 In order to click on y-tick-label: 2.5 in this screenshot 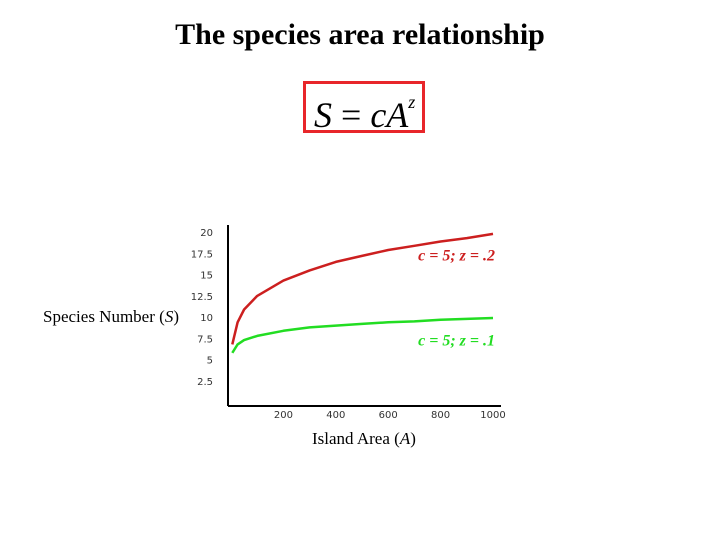, I will do `click(205, 382)`.